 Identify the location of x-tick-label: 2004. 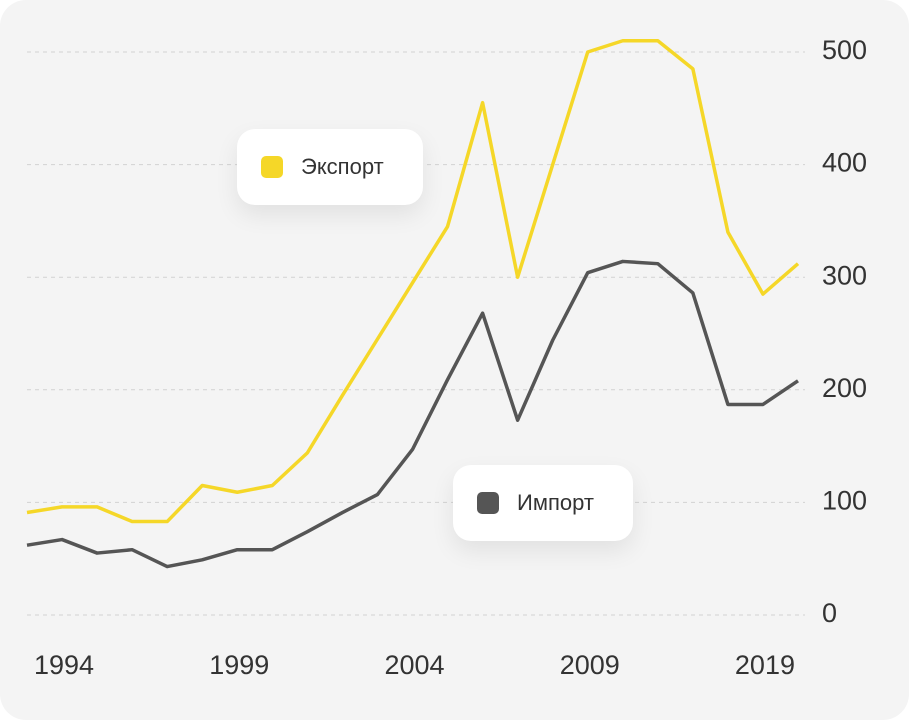
(414, 665).